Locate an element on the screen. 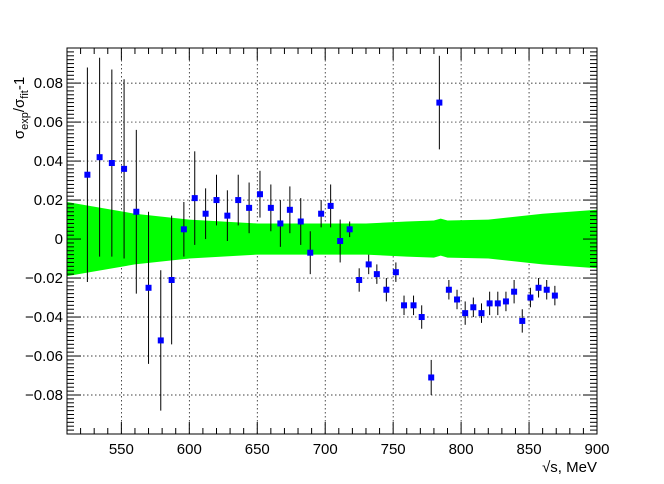 The width and height of the screenshot is (664, 484). band-area is located at coordinates (332, 239).